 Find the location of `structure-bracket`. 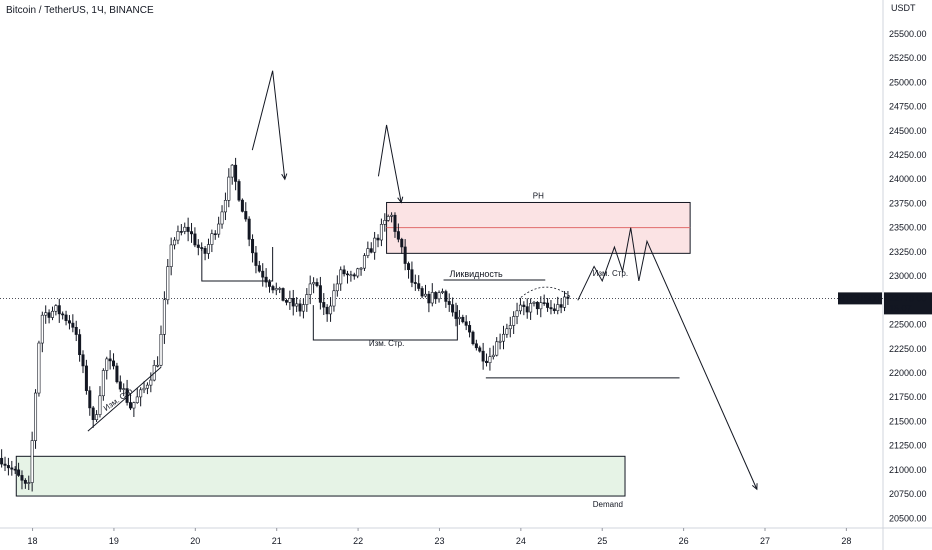

structure-bracket is located at coordinates (237, 264).